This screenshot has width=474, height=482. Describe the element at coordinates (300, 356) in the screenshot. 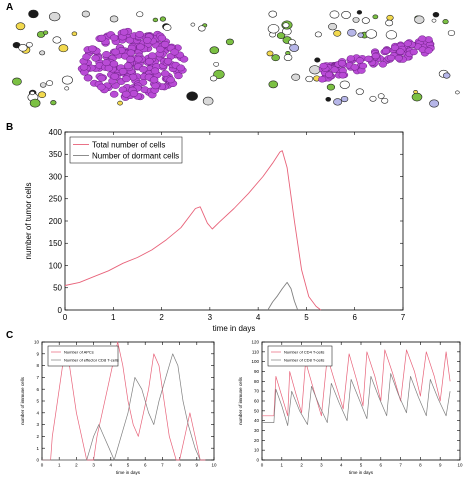

I see `legend-box` at that location.